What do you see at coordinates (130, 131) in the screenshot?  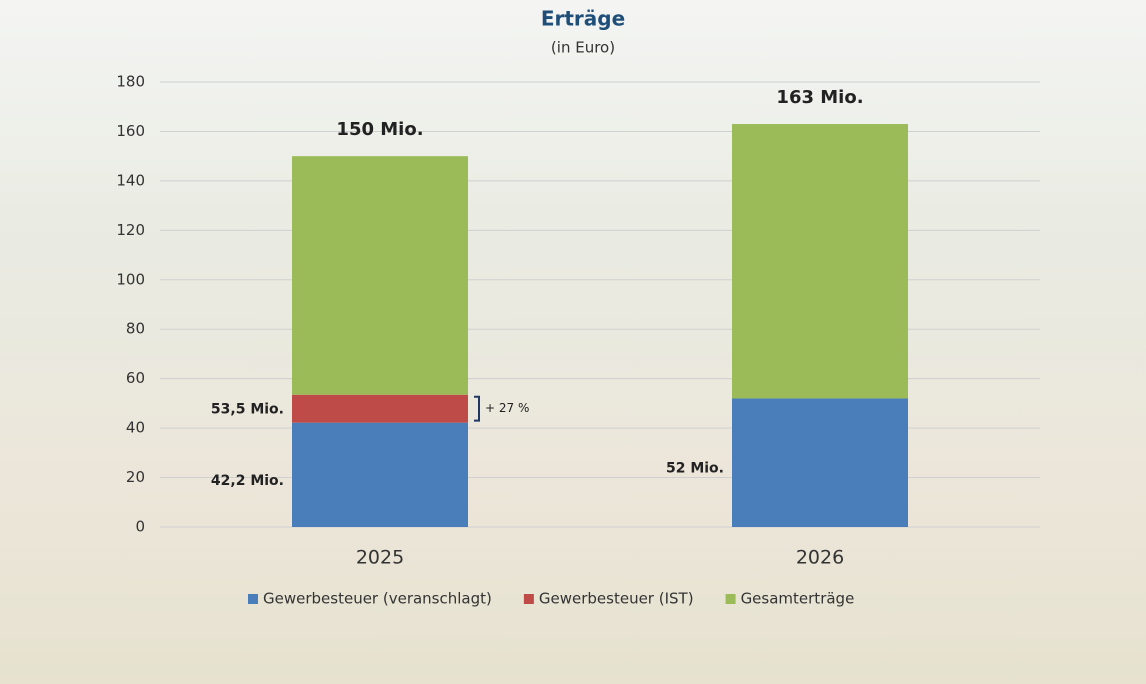 I see `y-tick-label: 160` at bounding box center [130, 131].